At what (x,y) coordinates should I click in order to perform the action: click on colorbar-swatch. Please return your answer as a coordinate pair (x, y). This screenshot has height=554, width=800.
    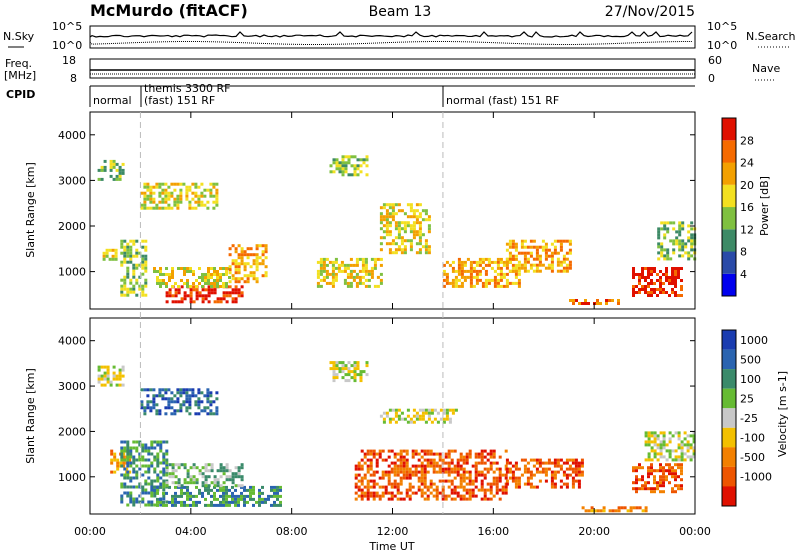
    Looking at the image, I should click on (729, 240).